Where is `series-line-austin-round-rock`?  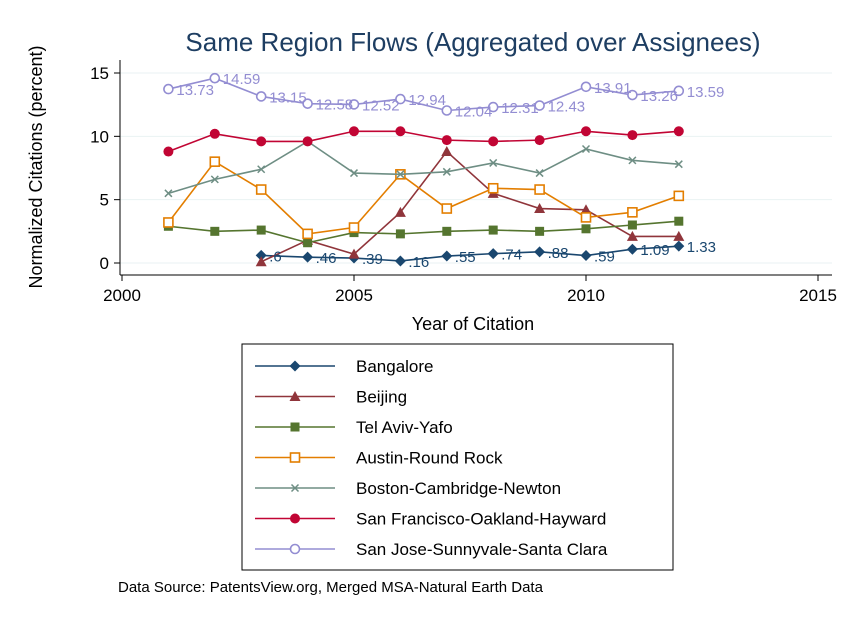
series-line-austin-round-rock is located at coordinates (423, 197).